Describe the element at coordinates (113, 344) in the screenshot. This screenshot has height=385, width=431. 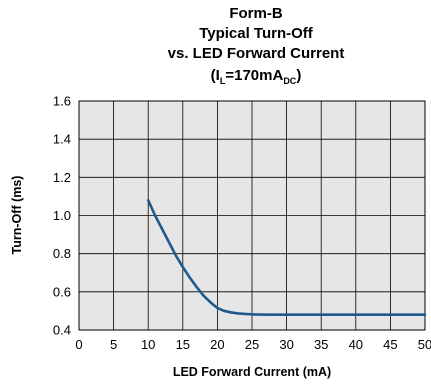
I see `x-tick-label-1: 5` at that location.